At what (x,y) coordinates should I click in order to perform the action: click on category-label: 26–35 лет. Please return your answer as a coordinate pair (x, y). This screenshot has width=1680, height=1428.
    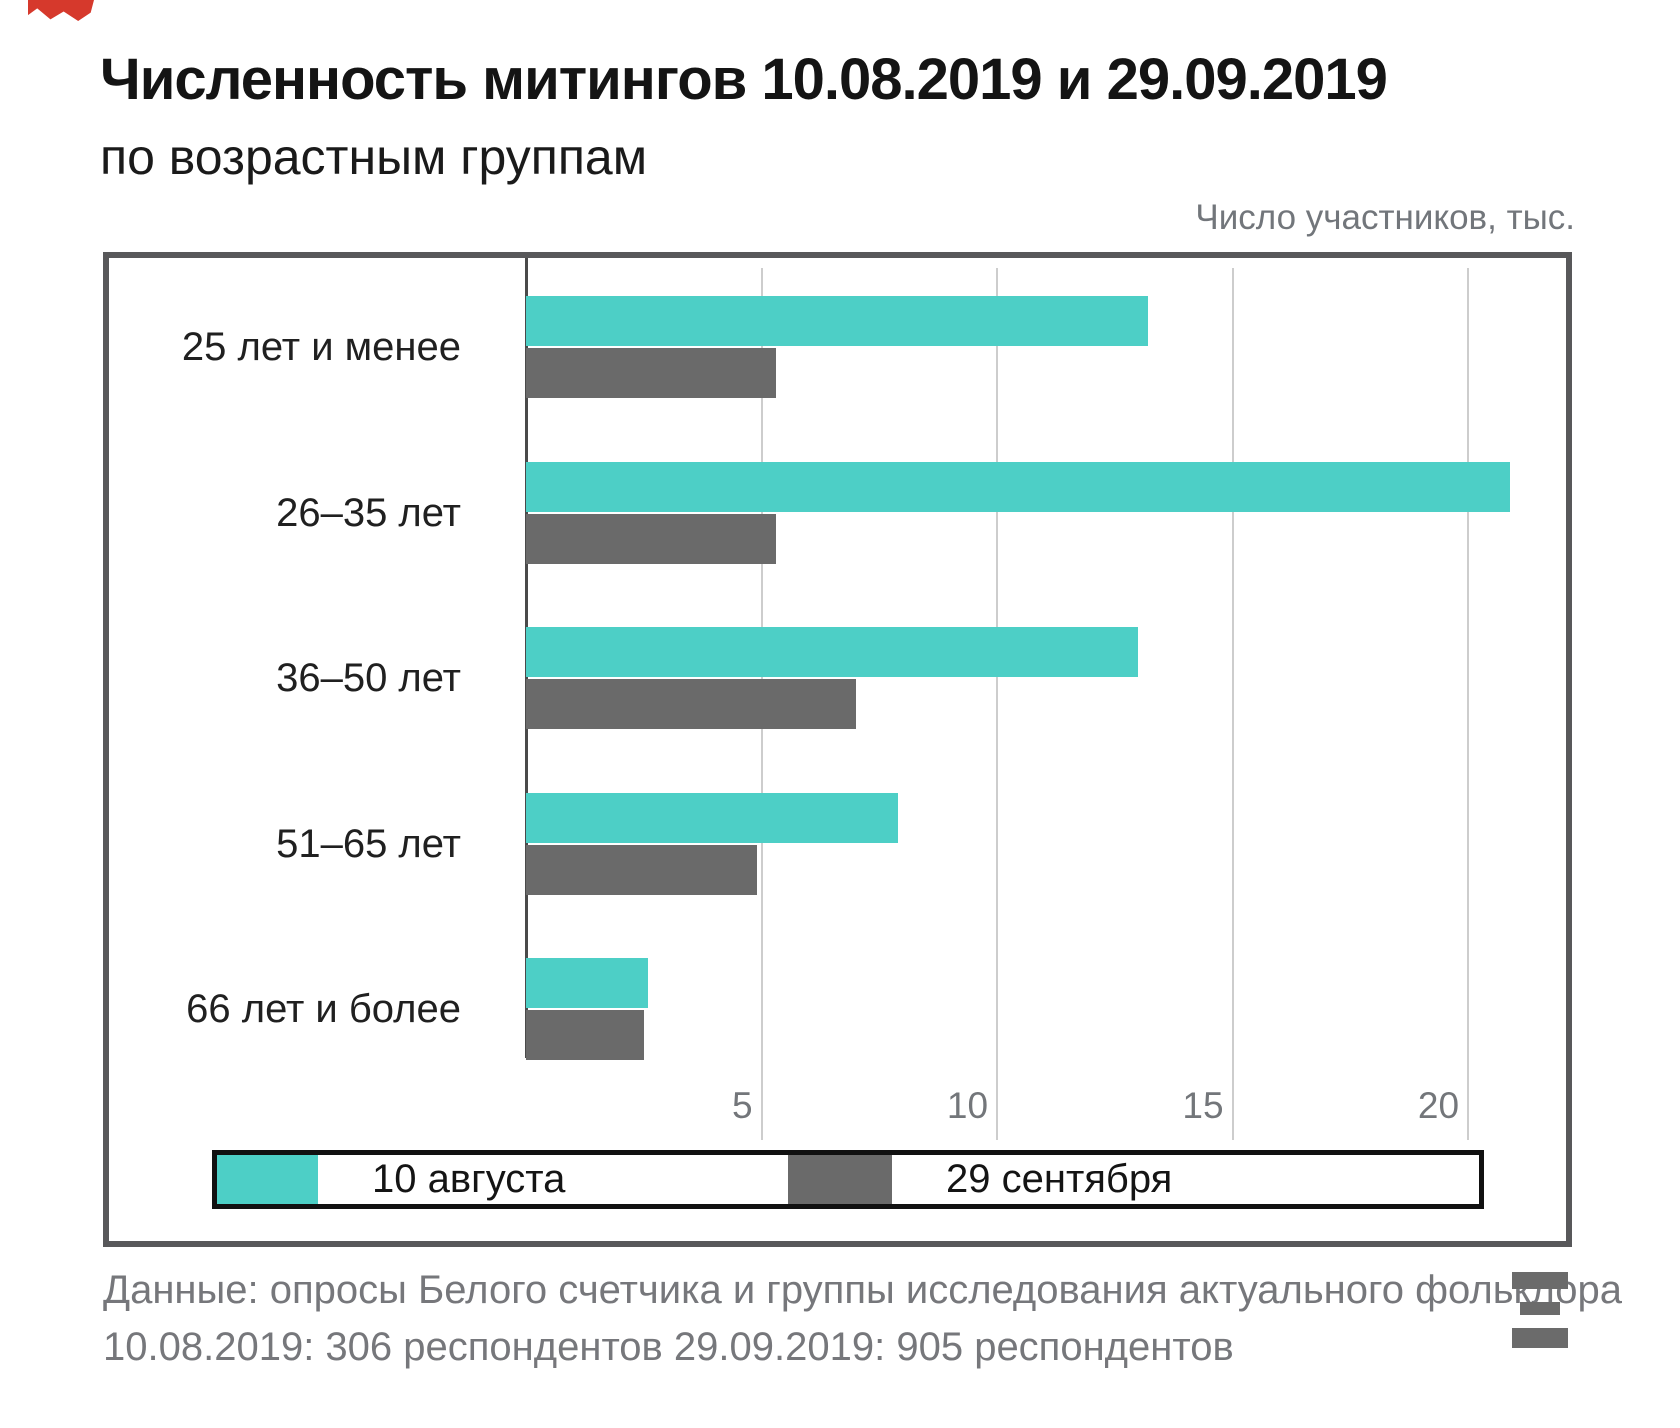
    Looking at the image, I should click on (368, 512).